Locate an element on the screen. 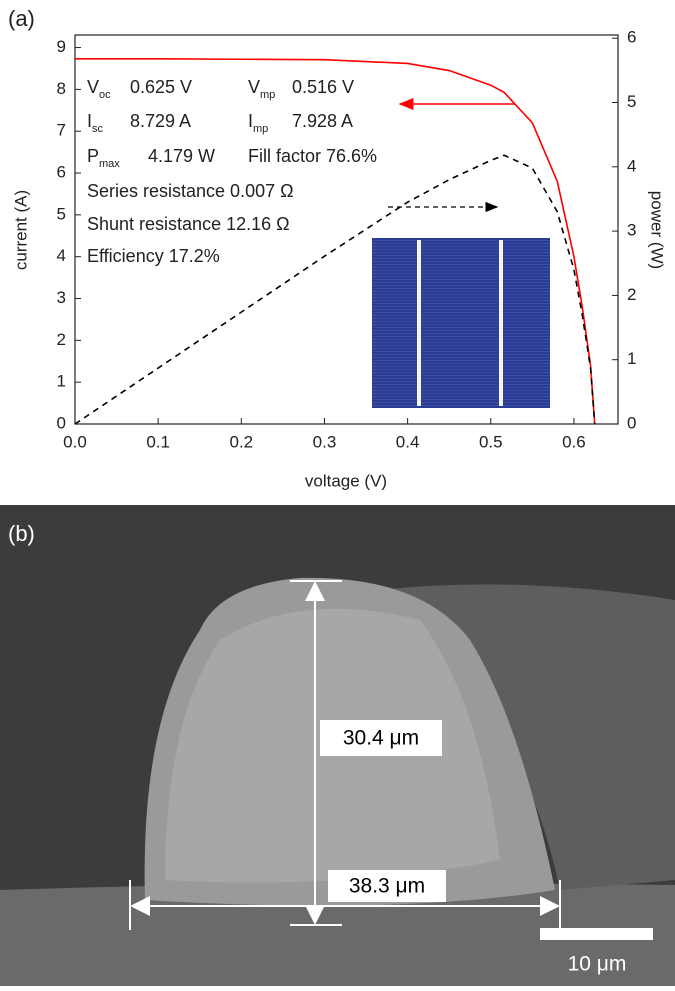  y-tick-label: 9 is located at coordinates (61, 46).